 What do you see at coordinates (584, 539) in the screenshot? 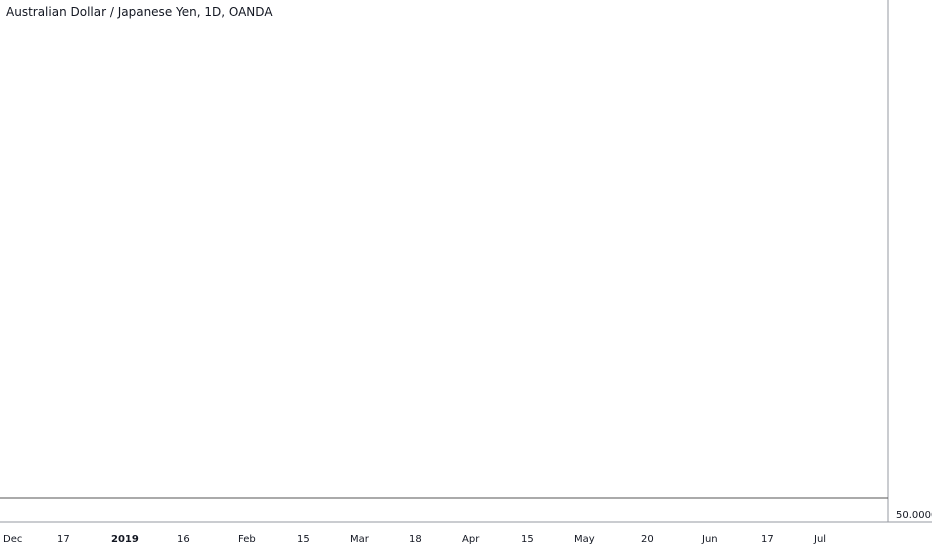
I see `time-tick-label: May` at bounding box center [584, 539].